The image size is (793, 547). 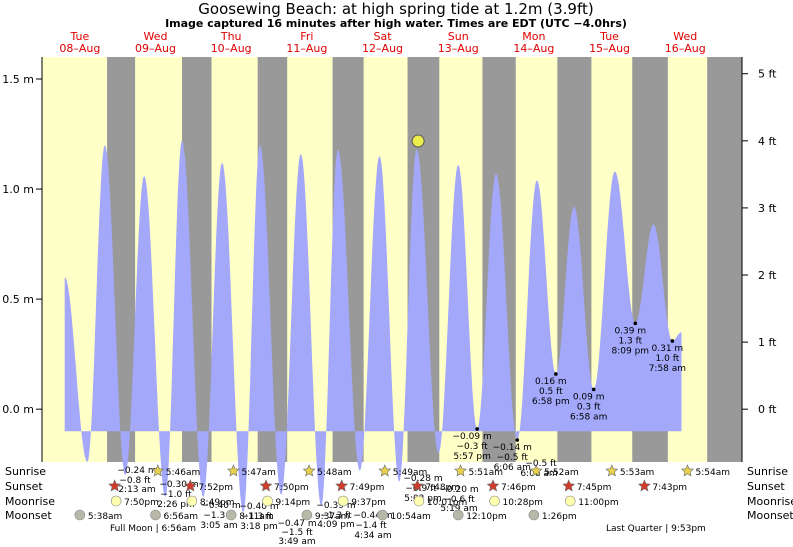 I want to click on below-label-8: 3:05 am, so click(x=218, y=526).